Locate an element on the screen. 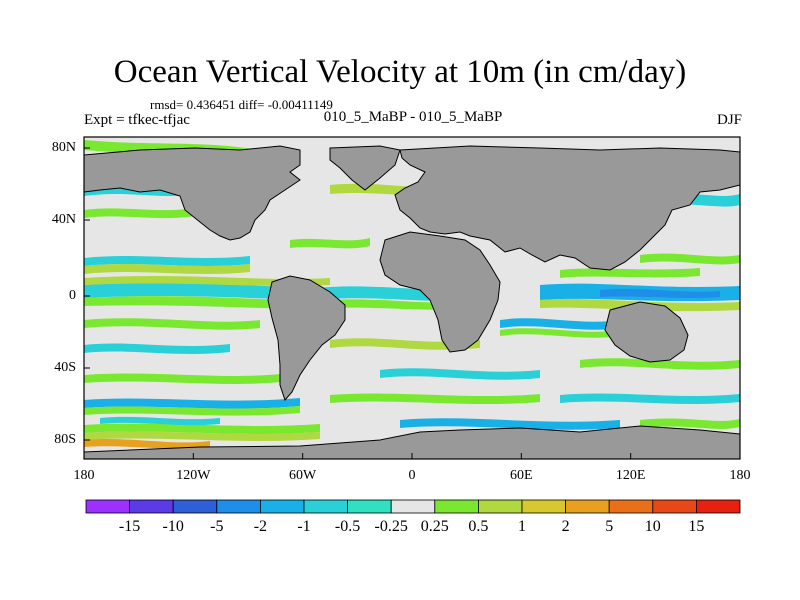  period-label: 010_5_MaBP - 010_5_MaBP is located at coordinates (413, 117).